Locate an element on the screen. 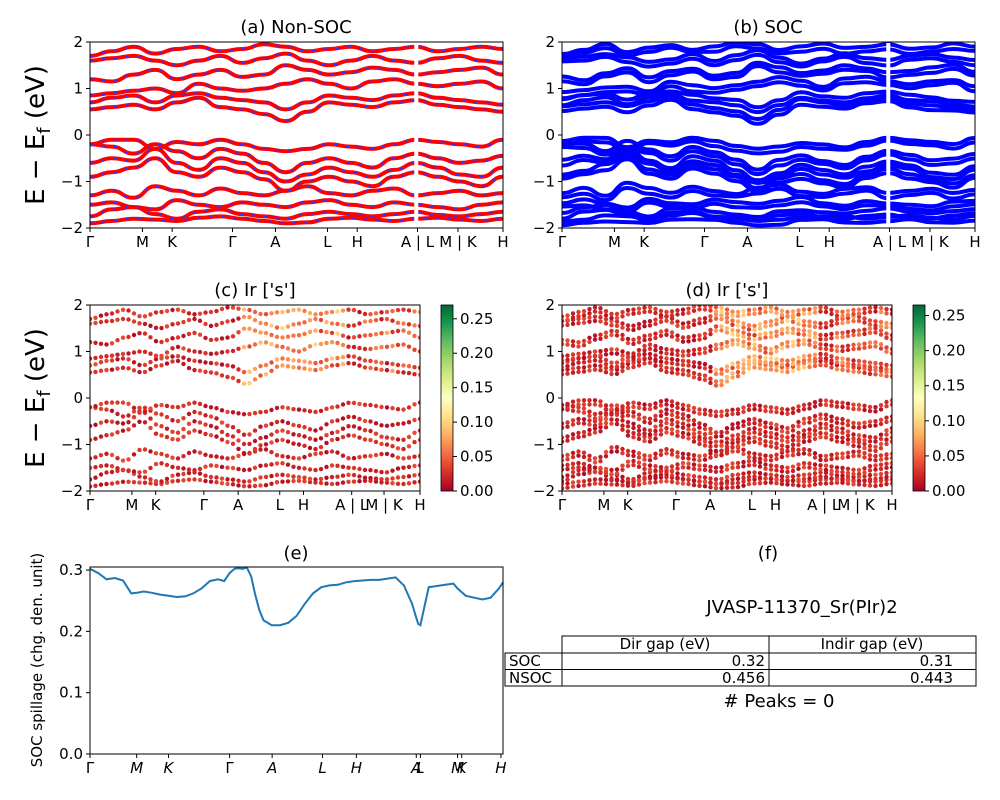 The width and height of the screenshot is (1000, 800). colorbar-c-ticks: 0.000.050.100.150.200.25 is located at coordinates (473, 405).